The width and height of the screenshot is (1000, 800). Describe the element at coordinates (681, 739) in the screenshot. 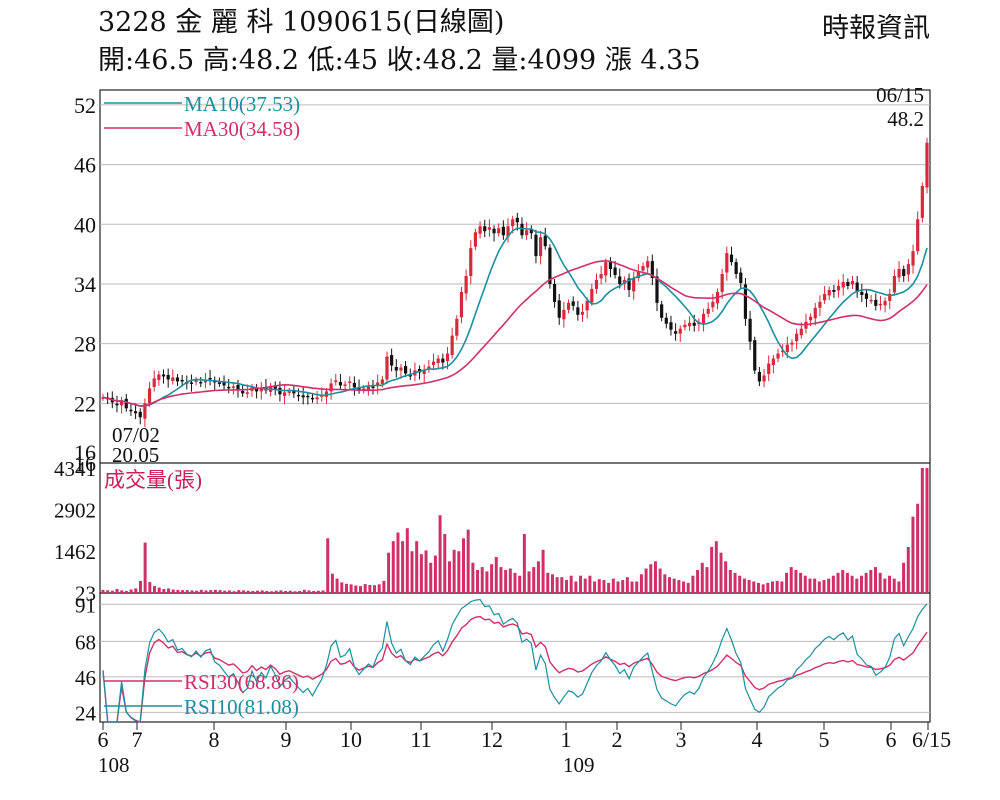

I see `x-tick-label: 3` at that location.